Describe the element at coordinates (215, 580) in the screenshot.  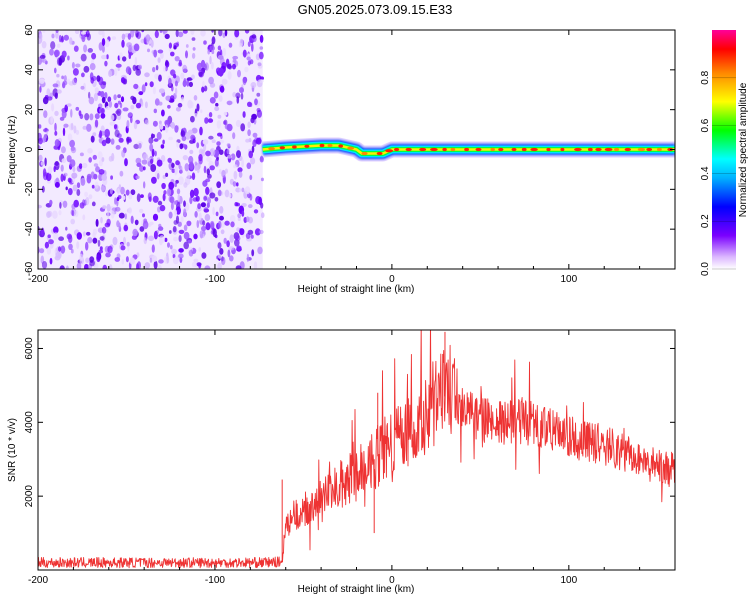
I see `x-tick-label: -100` at that location.